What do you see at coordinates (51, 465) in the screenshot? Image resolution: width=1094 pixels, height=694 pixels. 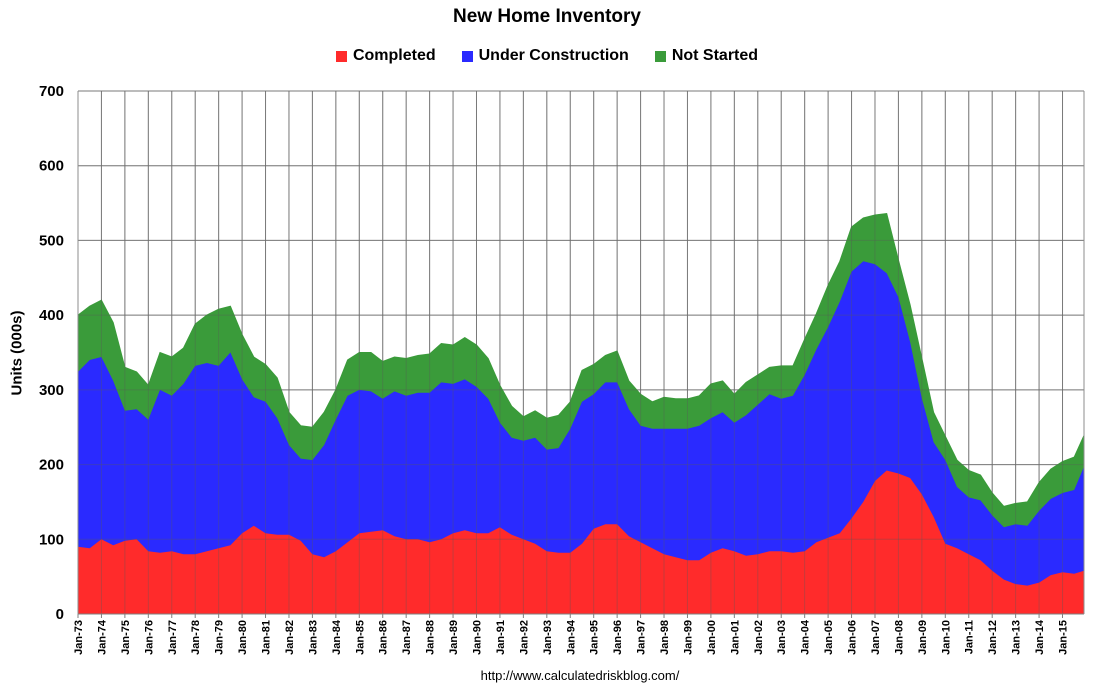 I see `y-tick-label: 200` at bounding box center [51, 465].